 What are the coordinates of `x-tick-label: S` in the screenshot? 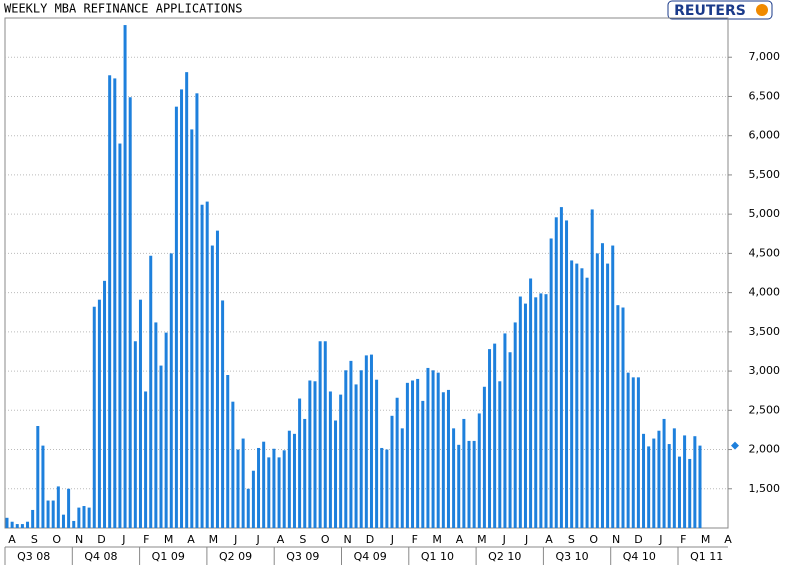 It's located at (34, 539).